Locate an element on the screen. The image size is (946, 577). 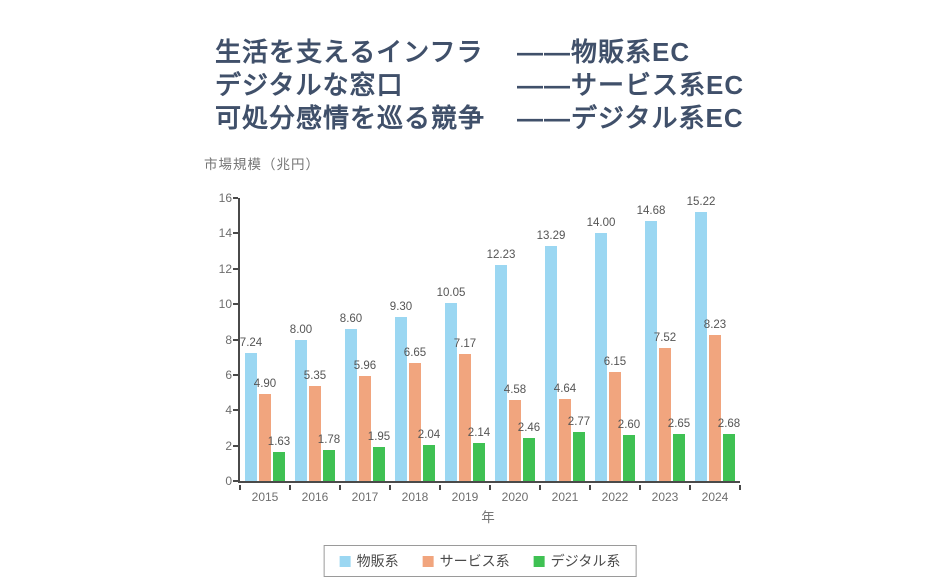
annotation-definition: ——サービス系EC is located at coordinates (631, 85).